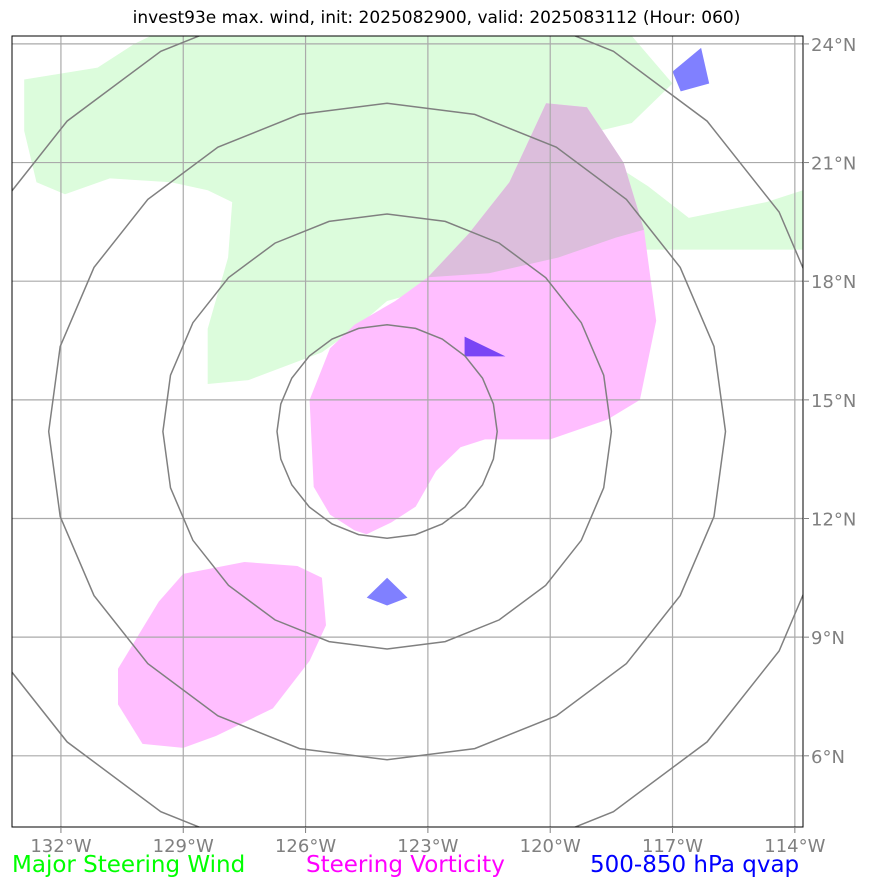  What do you see at coordinates (535, 190) in the screenshot?
I see `wind-vorticity-overlap-region` at bounding box center [535, 190].